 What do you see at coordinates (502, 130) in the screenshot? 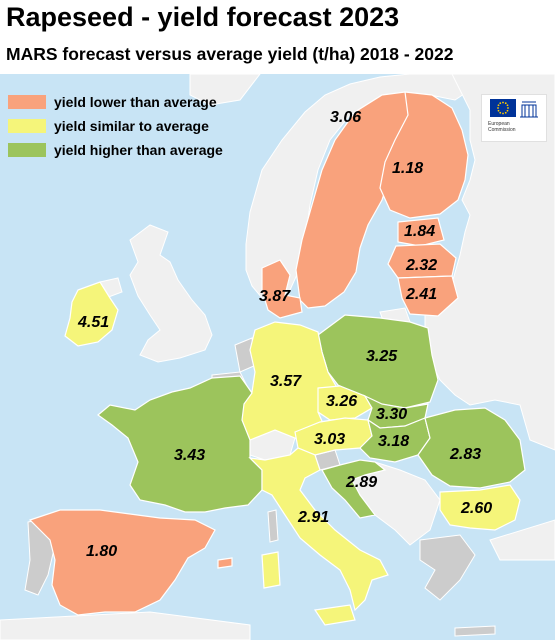
I see `logo-text-line2: Commission` at bounding box center [502, 130].